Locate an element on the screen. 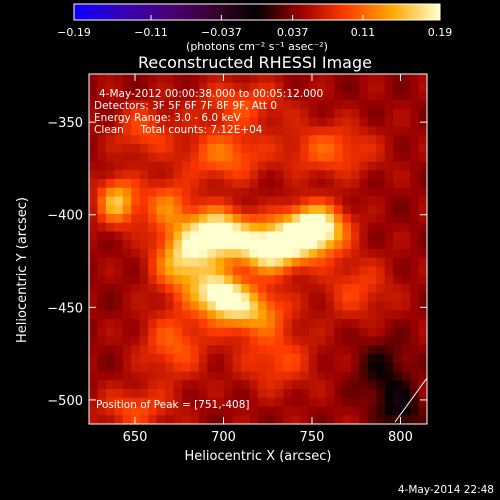 This screenshot has height=500, width=500. colorbar-tick-label: −0.11 is located at coordinates (151, 32).